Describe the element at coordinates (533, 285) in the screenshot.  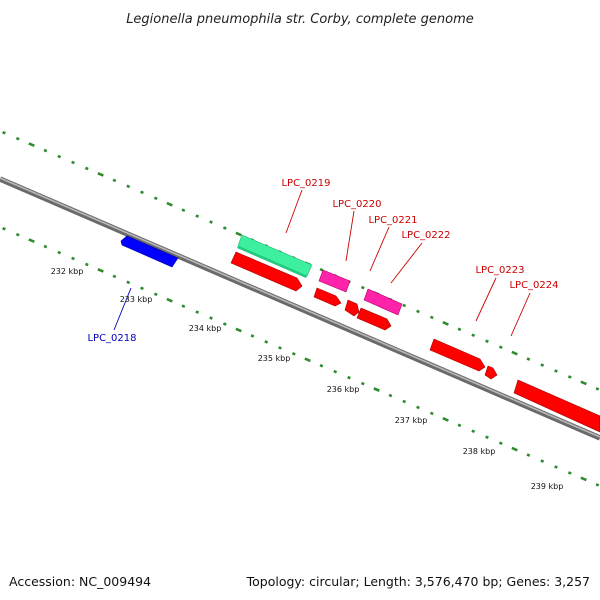
I see `gene-label-LPC_0224: LPC_0224` at that location.